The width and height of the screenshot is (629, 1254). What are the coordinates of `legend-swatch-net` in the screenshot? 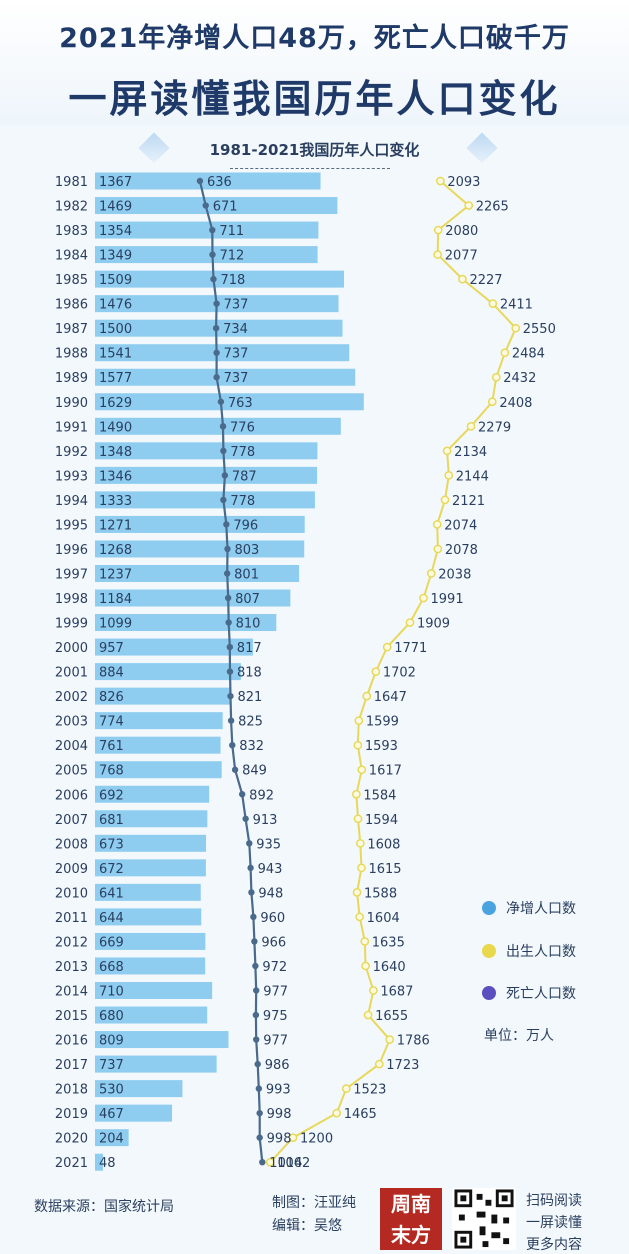 It's located at (489, 908).